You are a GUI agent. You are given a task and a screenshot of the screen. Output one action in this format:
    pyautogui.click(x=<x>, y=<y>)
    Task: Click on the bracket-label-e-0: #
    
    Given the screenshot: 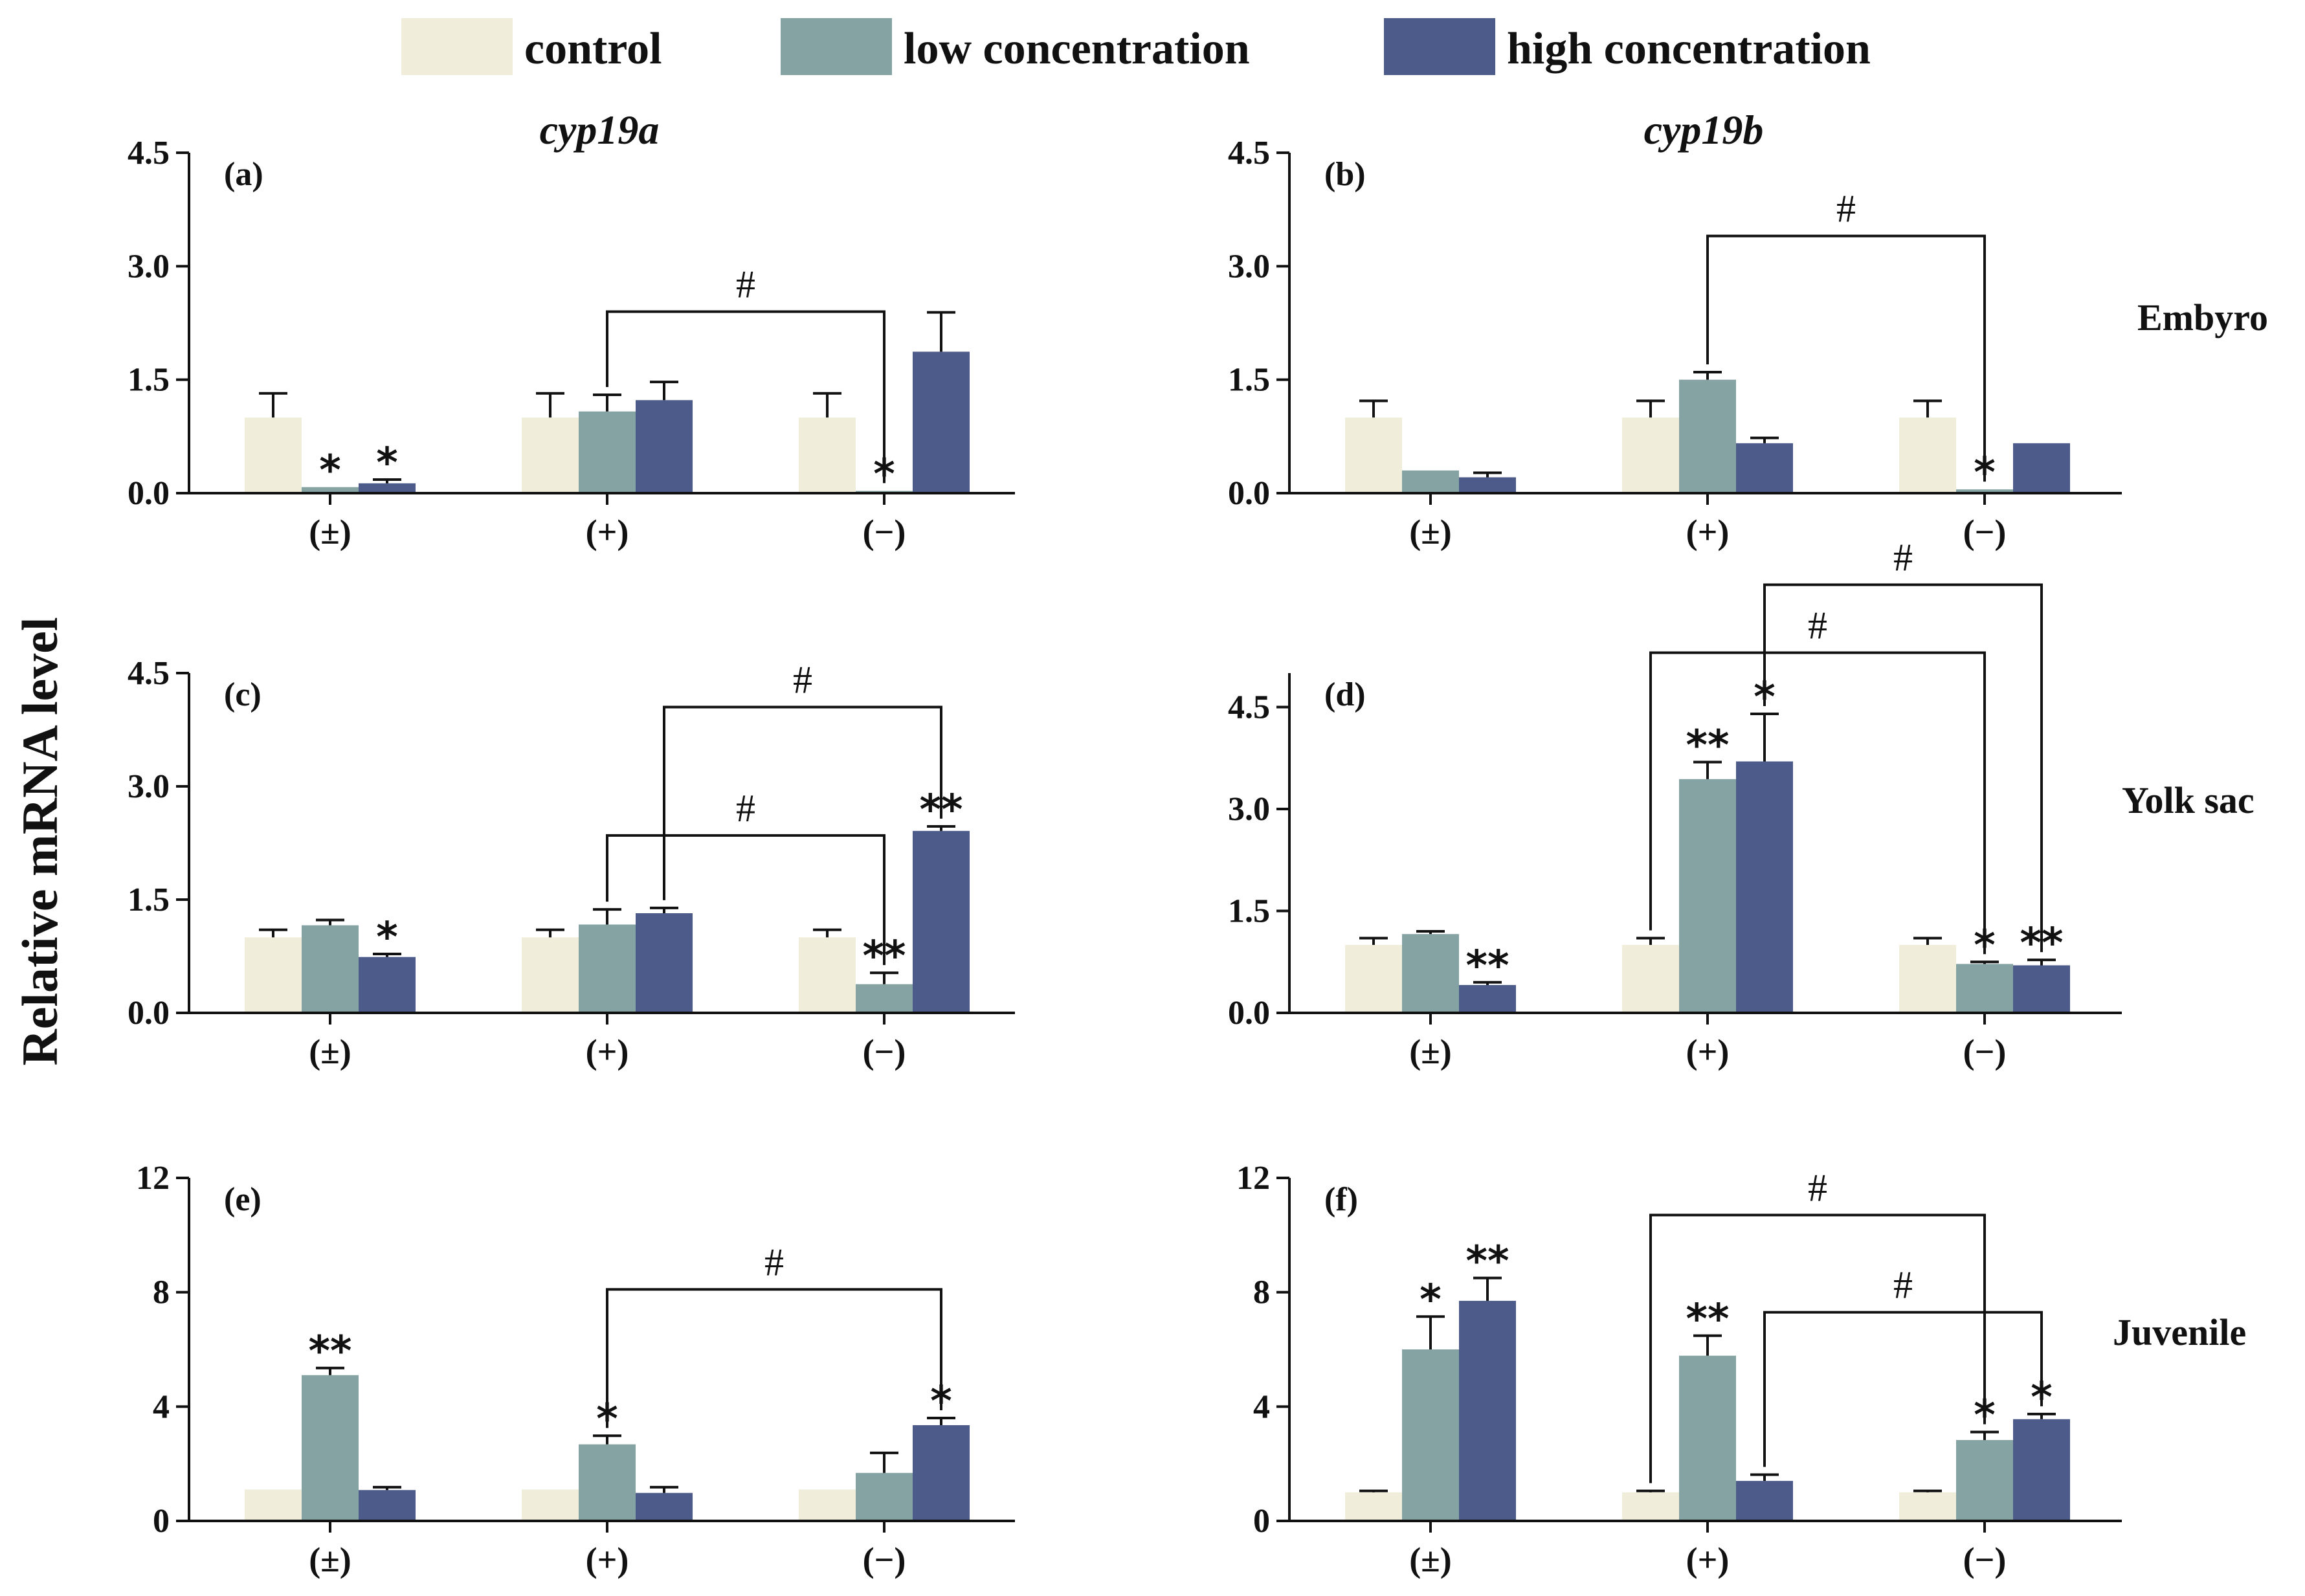 What is the action you would take?
    pyautogui.click(x=774, y=1262)
    